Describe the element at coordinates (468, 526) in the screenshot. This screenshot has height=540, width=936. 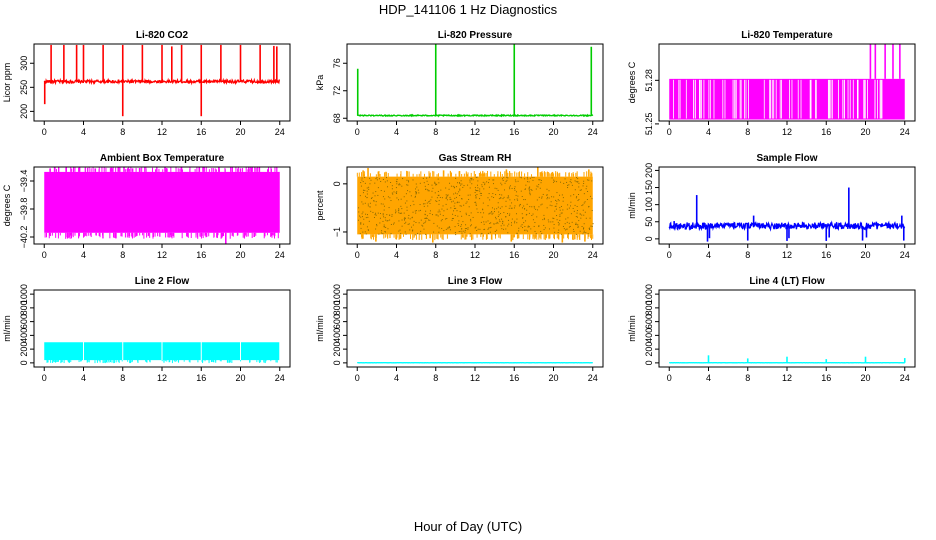
I see `figure-xlabel: Hour of Day (UTC)` at that location.